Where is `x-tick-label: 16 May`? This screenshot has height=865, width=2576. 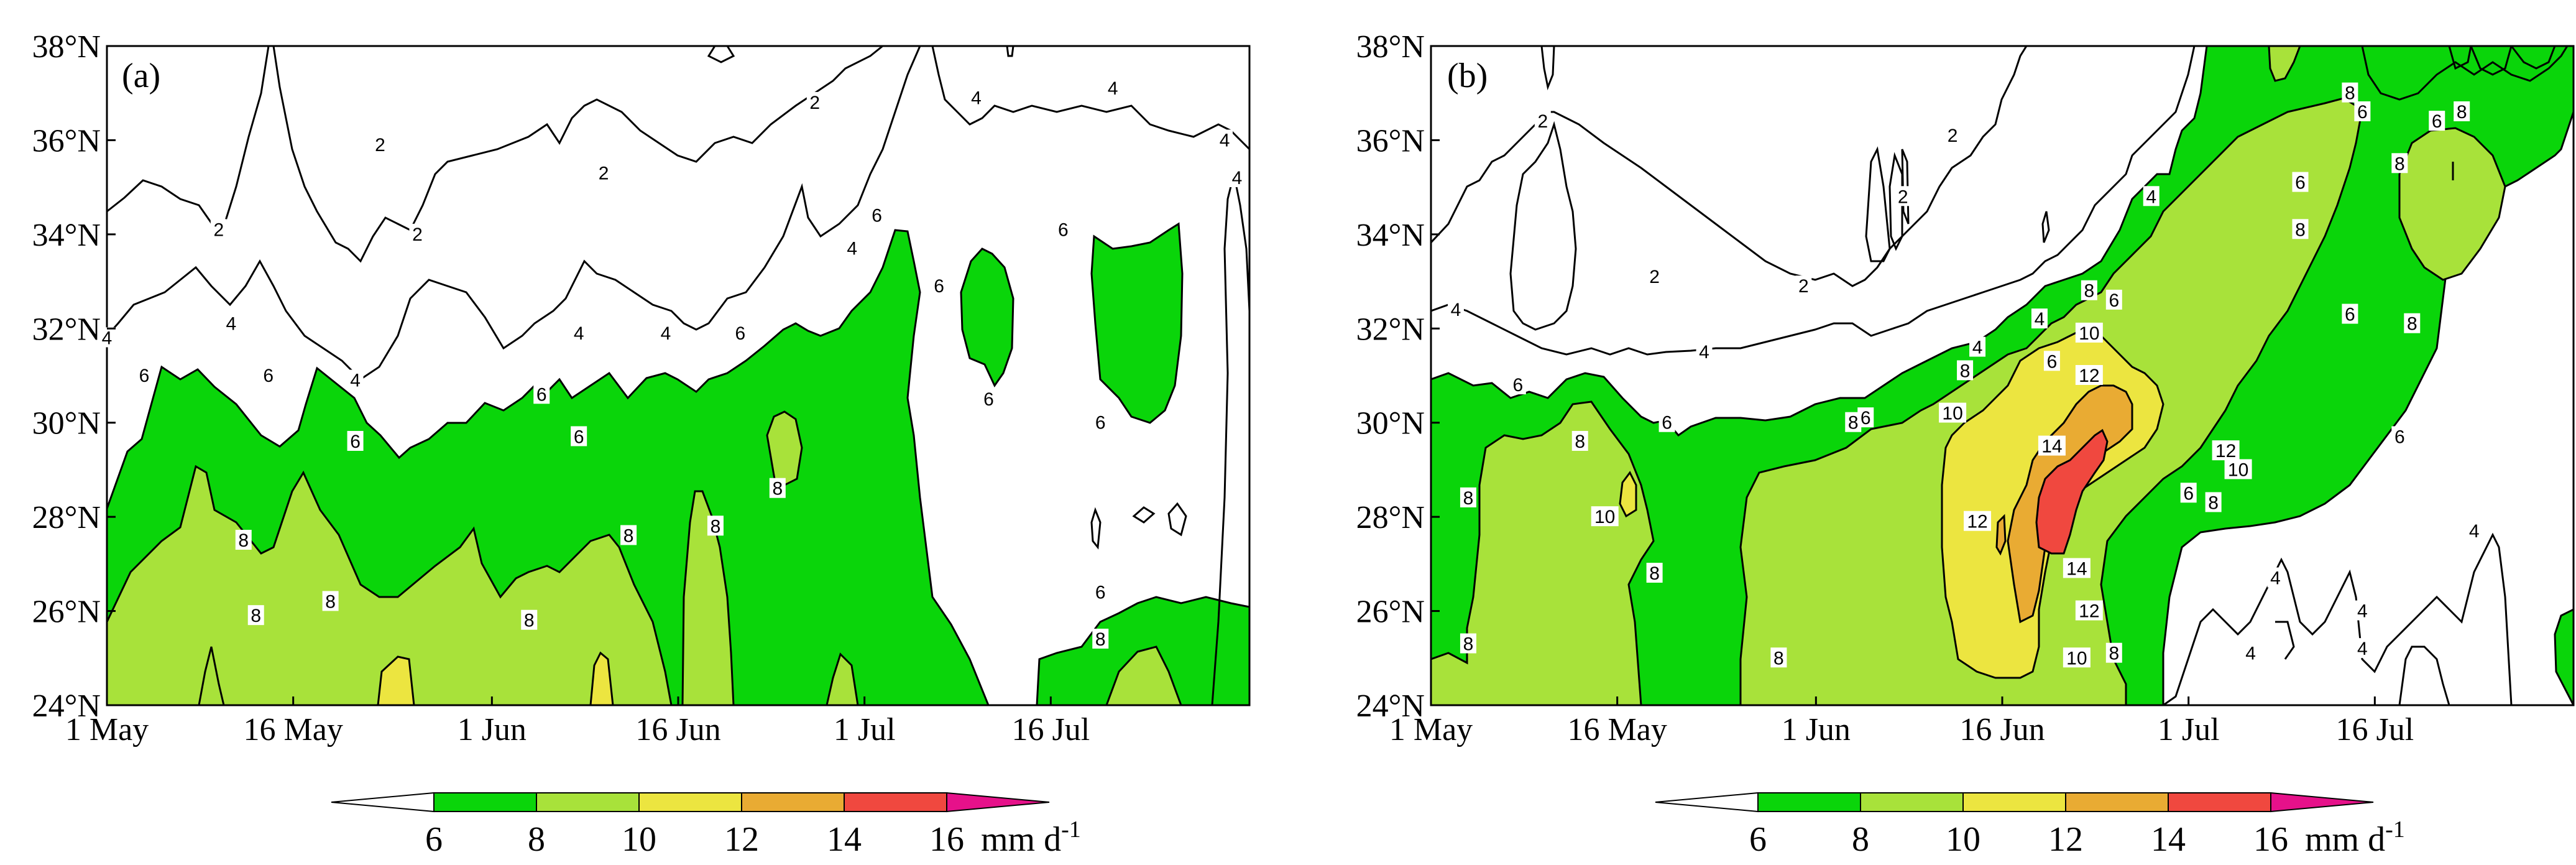
x-tick-label: 16 May is located at coordinates (1617, 729).